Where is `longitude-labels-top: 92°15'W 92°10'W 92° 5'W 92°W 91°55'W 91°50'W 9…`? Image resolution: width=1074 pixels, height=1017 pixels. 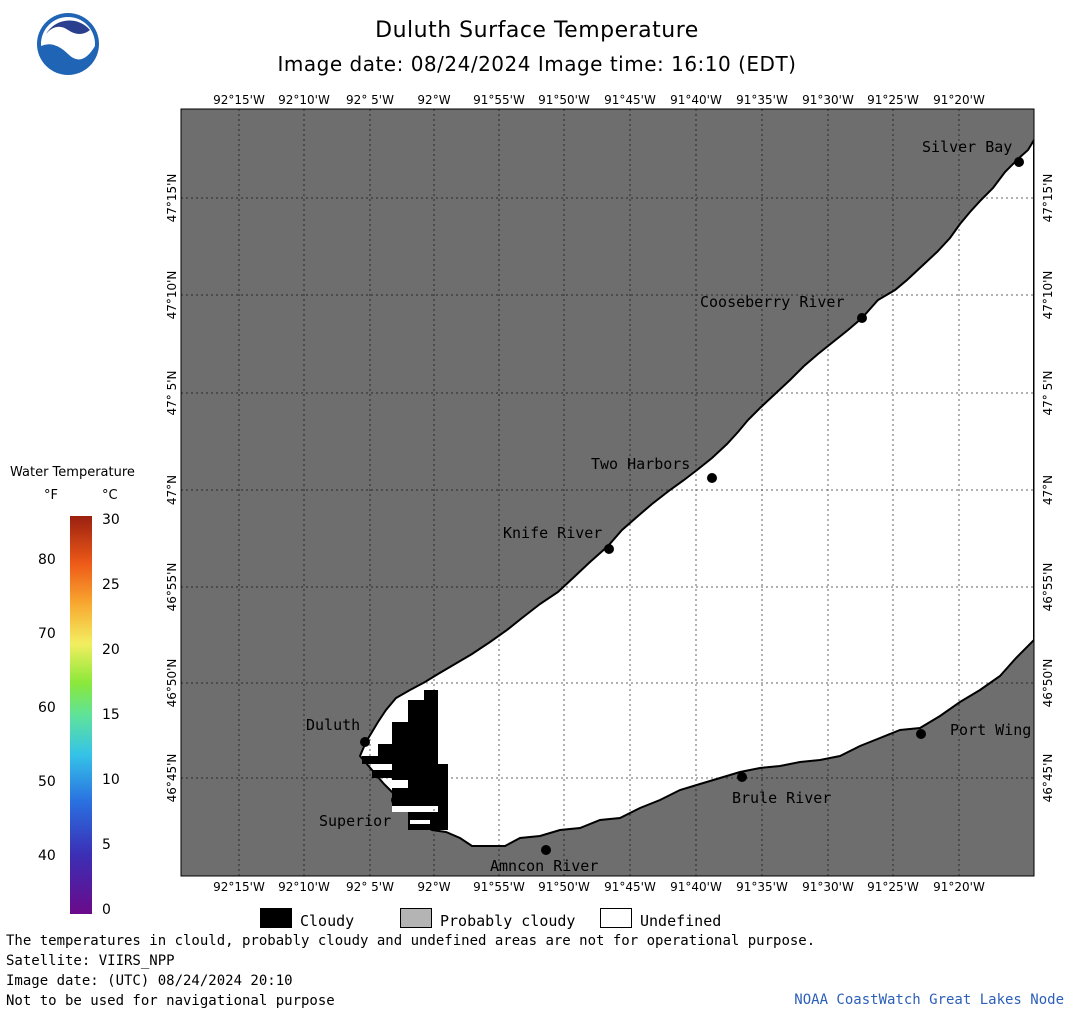
longitude-labels-top: 92°15'W 92°10'W 92° 5'W 92°W 91°55'W 91°50'W 9… is located at coordinates (599, 100).